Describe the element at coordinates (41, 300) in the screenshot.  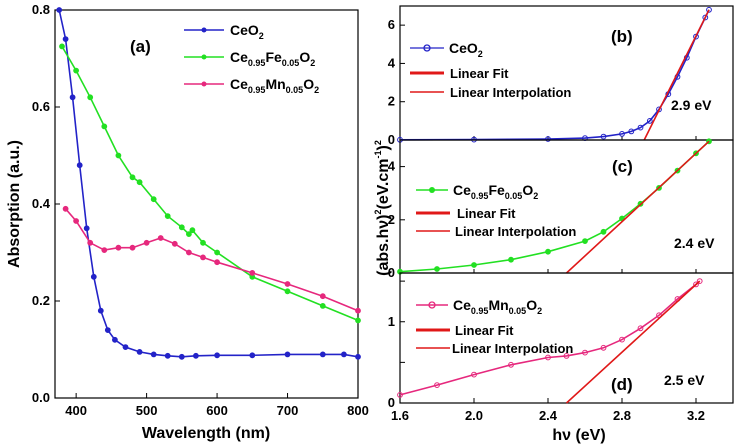
I see `ytick-label: 0.2` at that location.